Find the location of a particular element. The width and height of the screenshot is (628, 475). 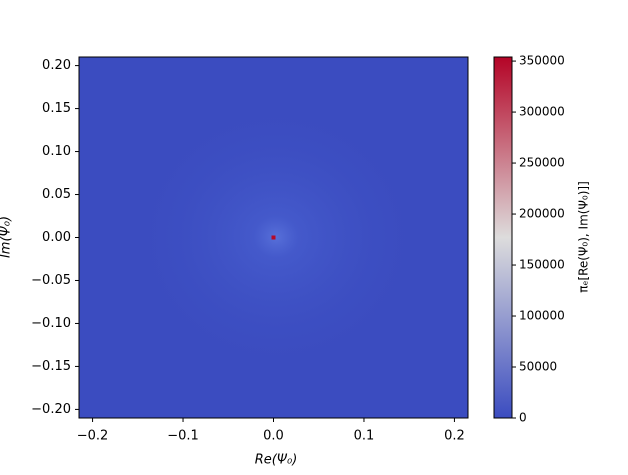

x-tick-label: −0.2 is located at coordinates (93, 436).